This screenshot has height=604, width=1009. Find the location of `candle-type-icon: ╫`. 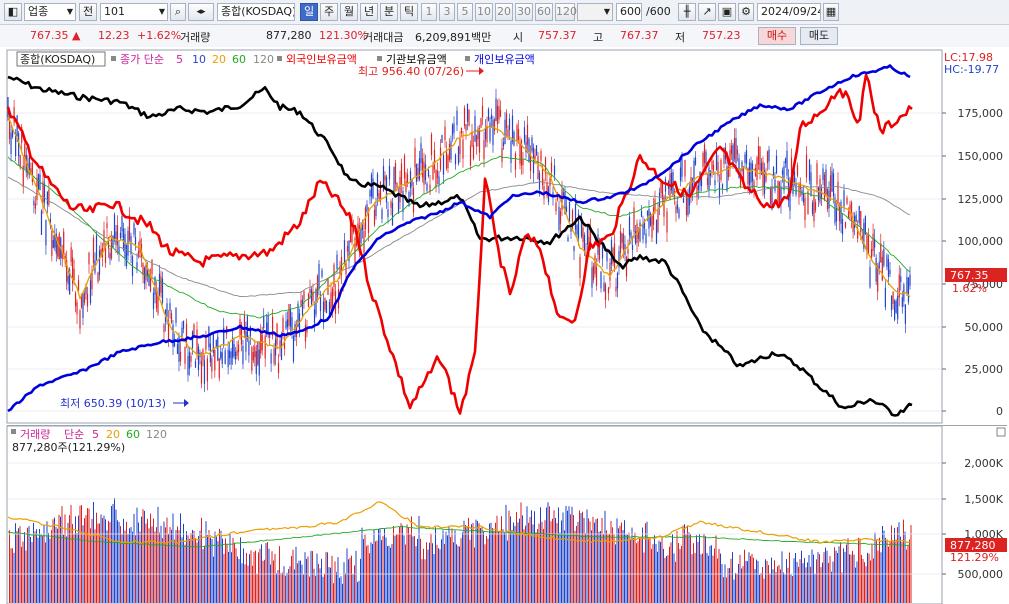

candle-type-icon: ╫ is located at coordinates (687, 12).